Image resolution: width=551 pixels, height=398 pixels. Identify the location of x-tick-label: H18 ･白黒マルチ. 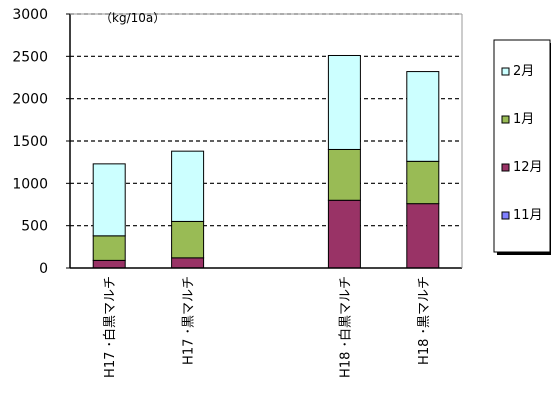
(345, 327).